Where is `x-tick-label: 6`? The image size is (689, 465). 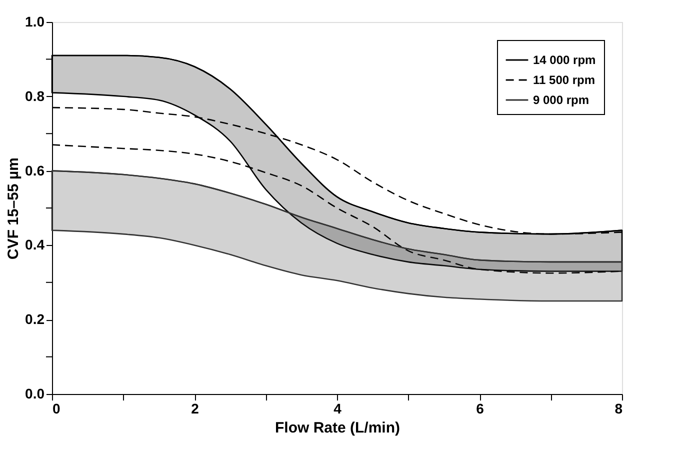 x-tick-label: 6 is located at coordinates (480, 408).